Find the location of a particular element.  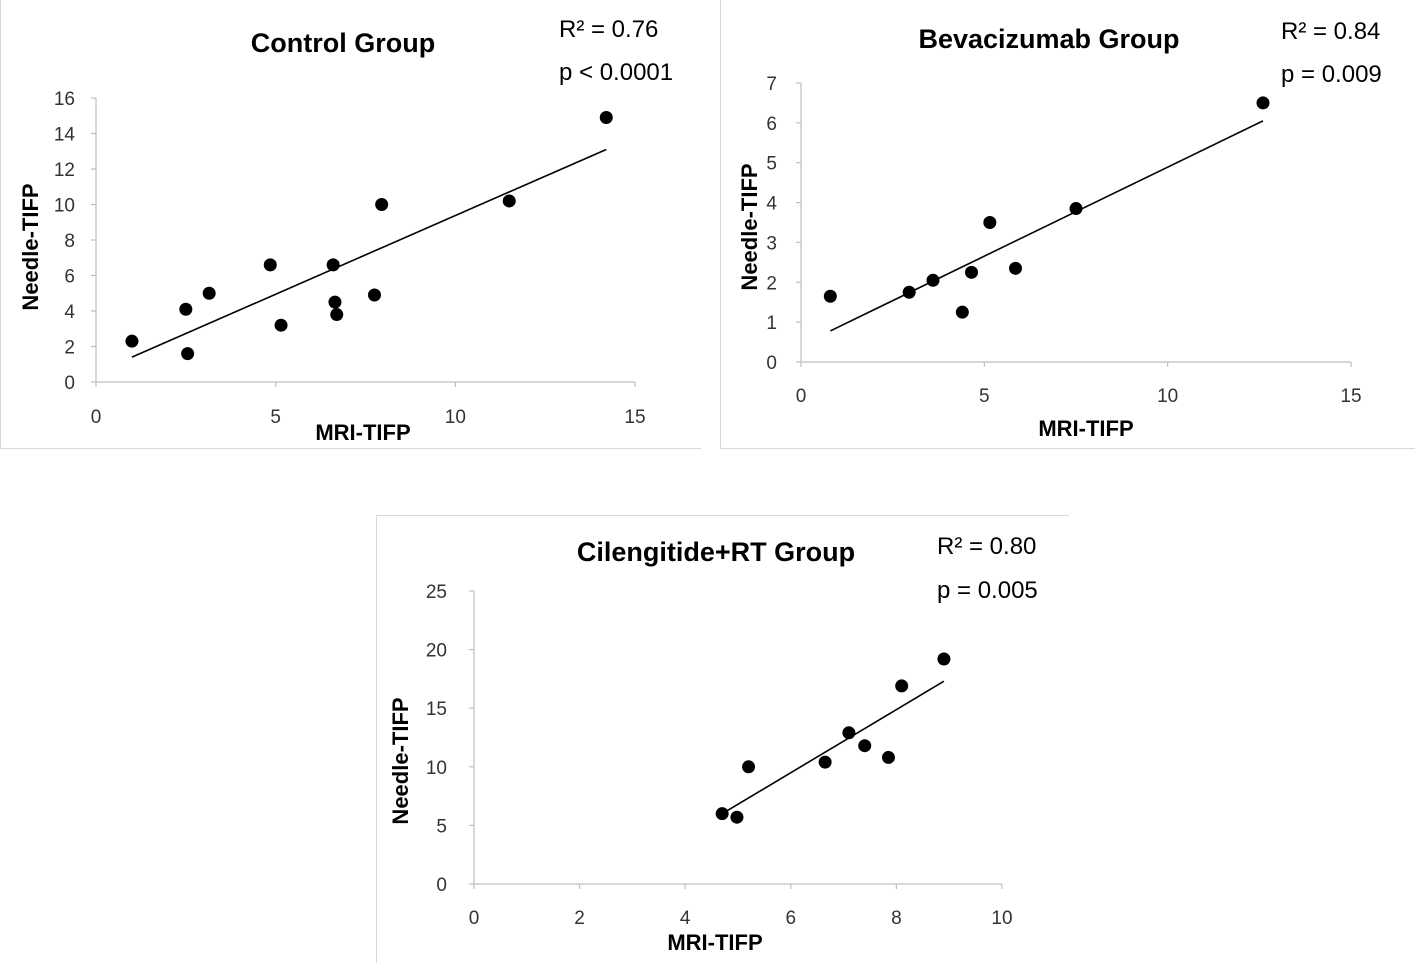

x-tick-label: 6 is located at coordinates (791, 918).